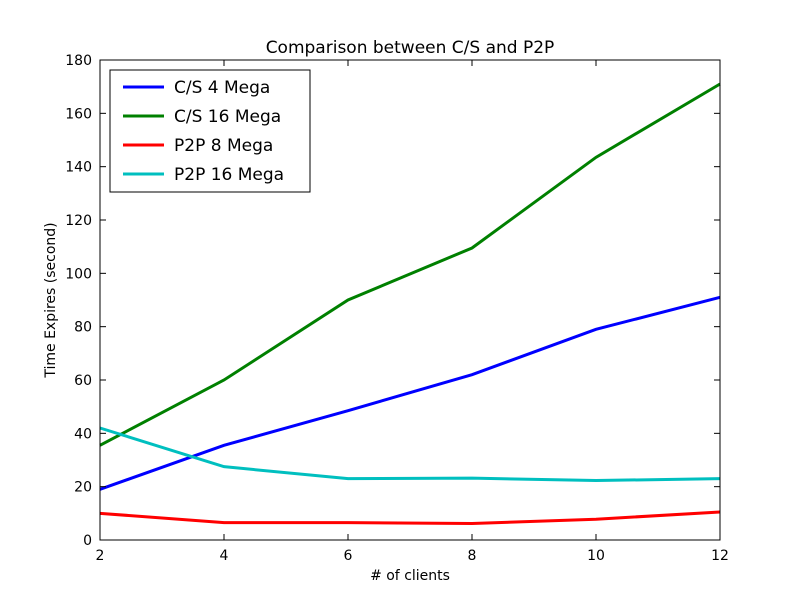 This screenshot has width=800, height=600. What do you see at coordinates (100, 556) in the screenshot?
I see `x-tick-label: 2` at bounding box center [100, 556].